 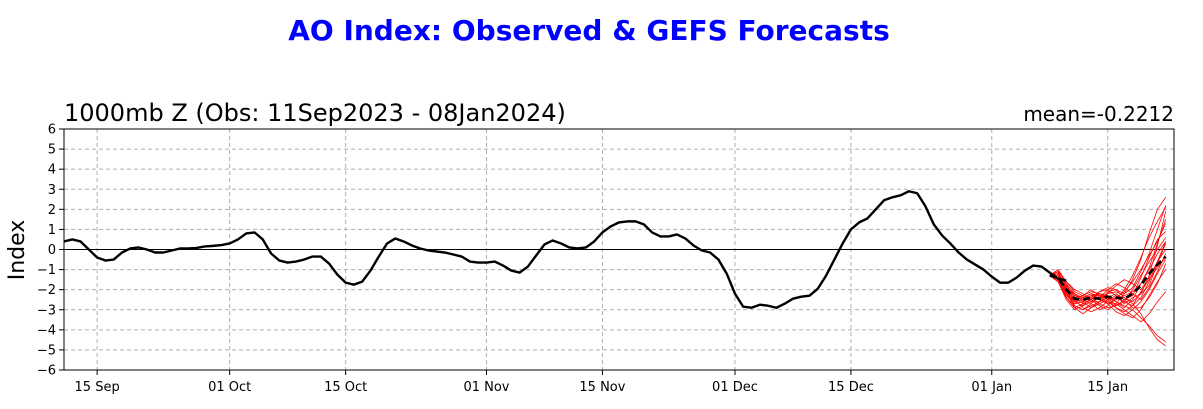 I want to click on ensemble-mean-series, so click(x=1108, y=278).